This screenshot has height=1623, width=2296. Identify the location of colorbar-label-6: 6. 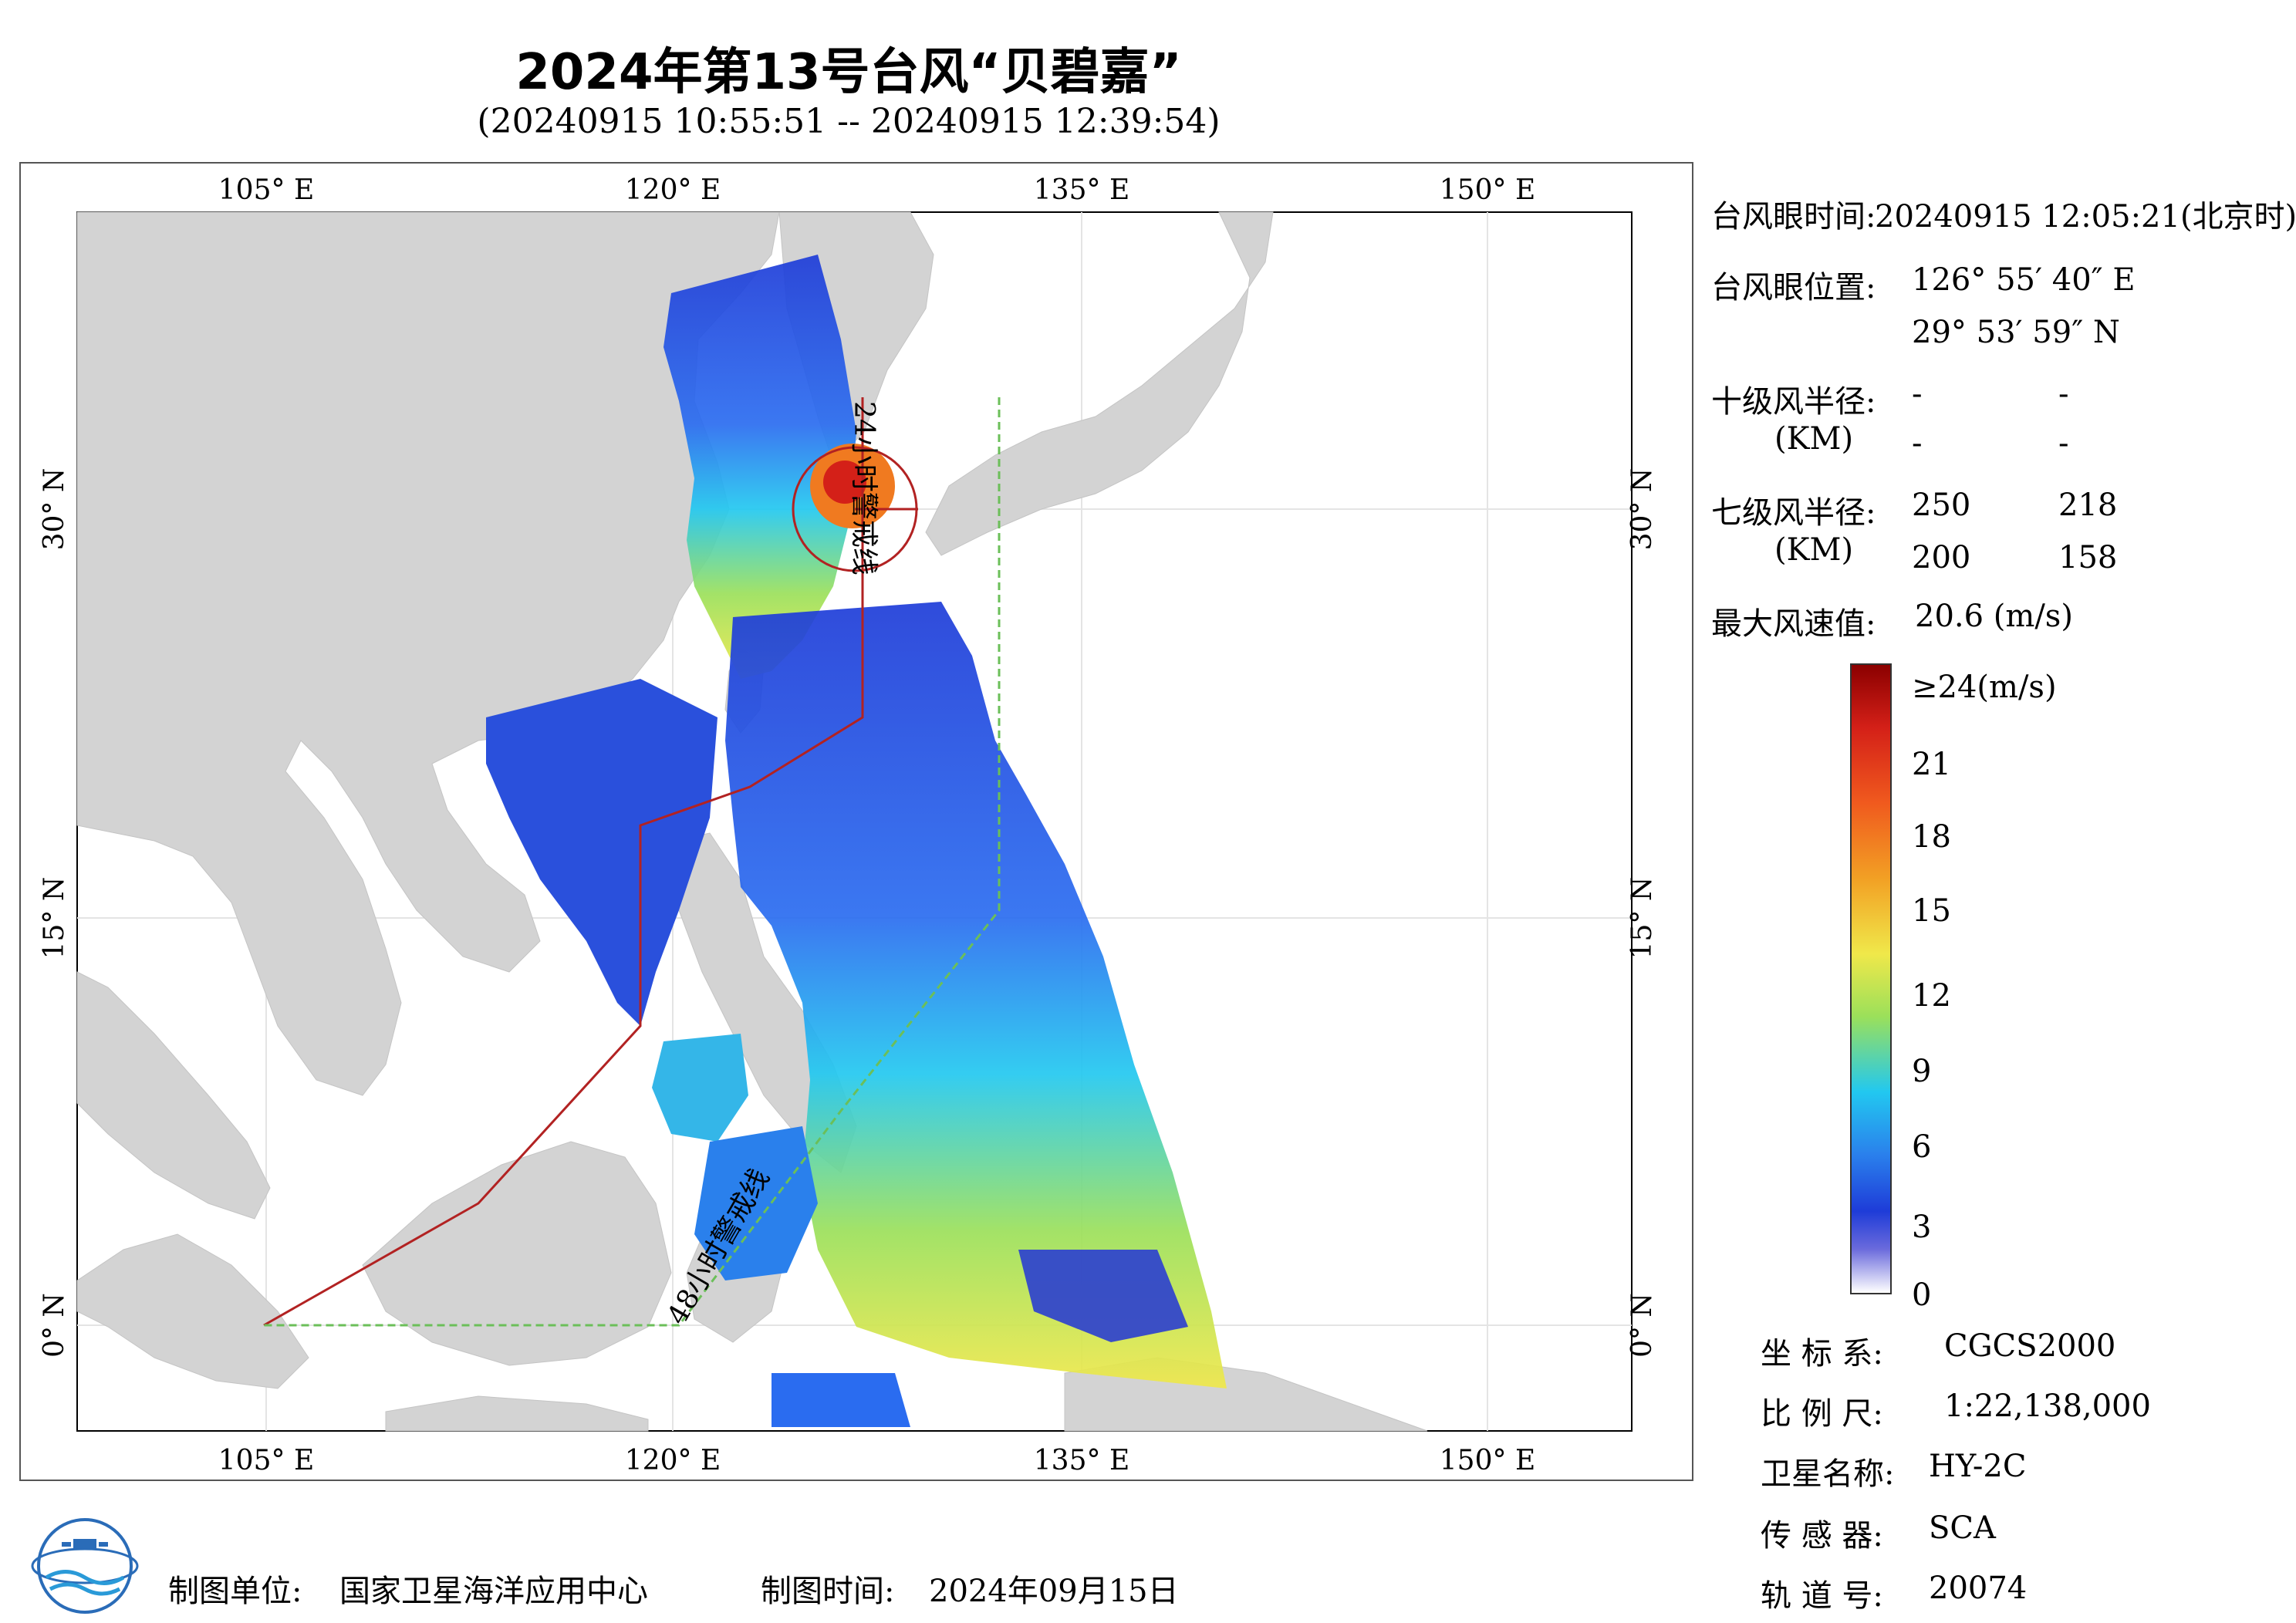
(1922, 1147).